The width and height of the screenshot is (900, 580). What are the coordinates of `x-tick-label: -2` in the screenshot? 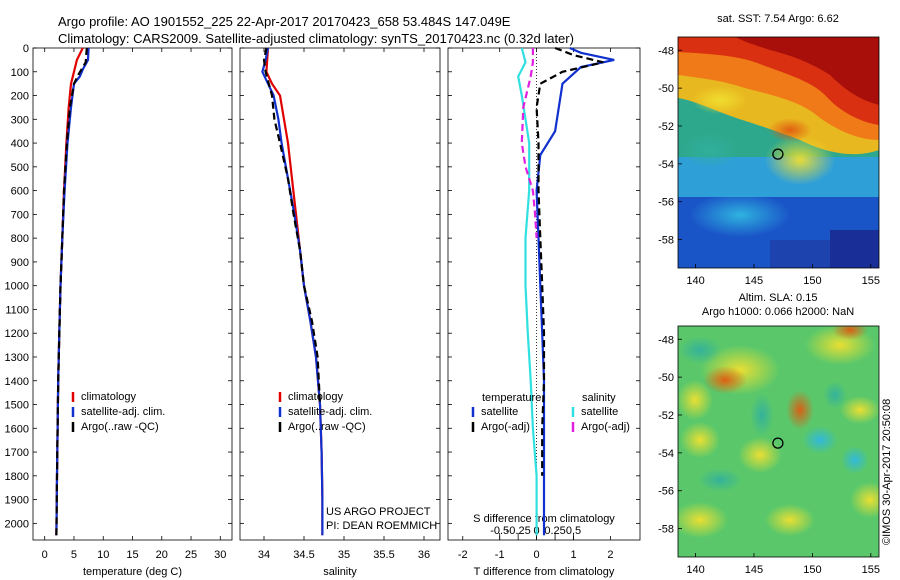 It's located at (463, 555).